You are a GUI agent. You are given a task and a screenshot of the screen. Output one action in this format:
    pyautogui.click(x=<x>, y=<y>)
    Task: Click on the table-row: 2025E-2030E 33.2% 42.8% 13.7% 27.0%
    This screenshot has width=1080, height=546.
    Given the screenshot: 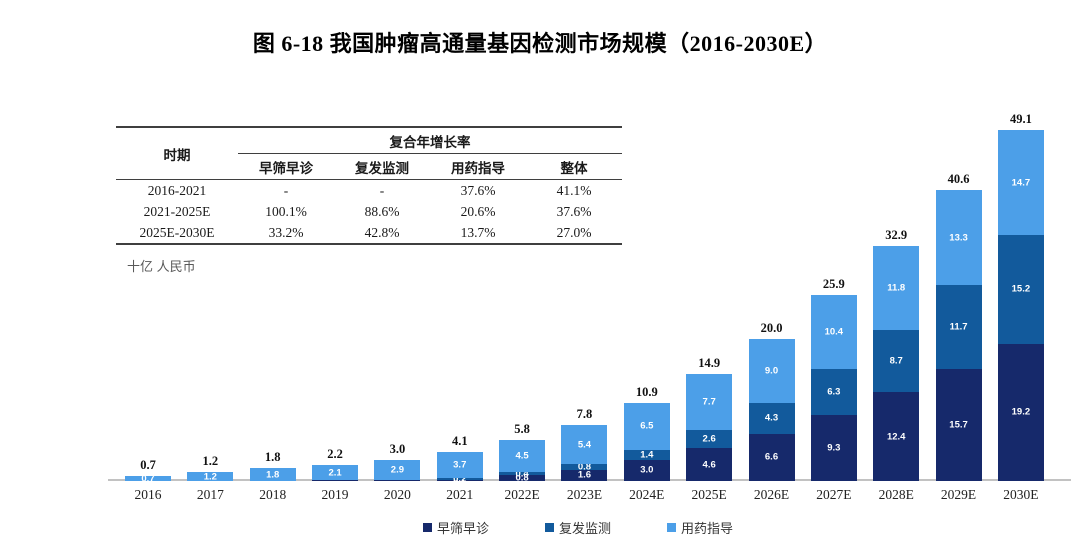 What is the action you would take?
    pyautogui.click(x=369, y=233)
    